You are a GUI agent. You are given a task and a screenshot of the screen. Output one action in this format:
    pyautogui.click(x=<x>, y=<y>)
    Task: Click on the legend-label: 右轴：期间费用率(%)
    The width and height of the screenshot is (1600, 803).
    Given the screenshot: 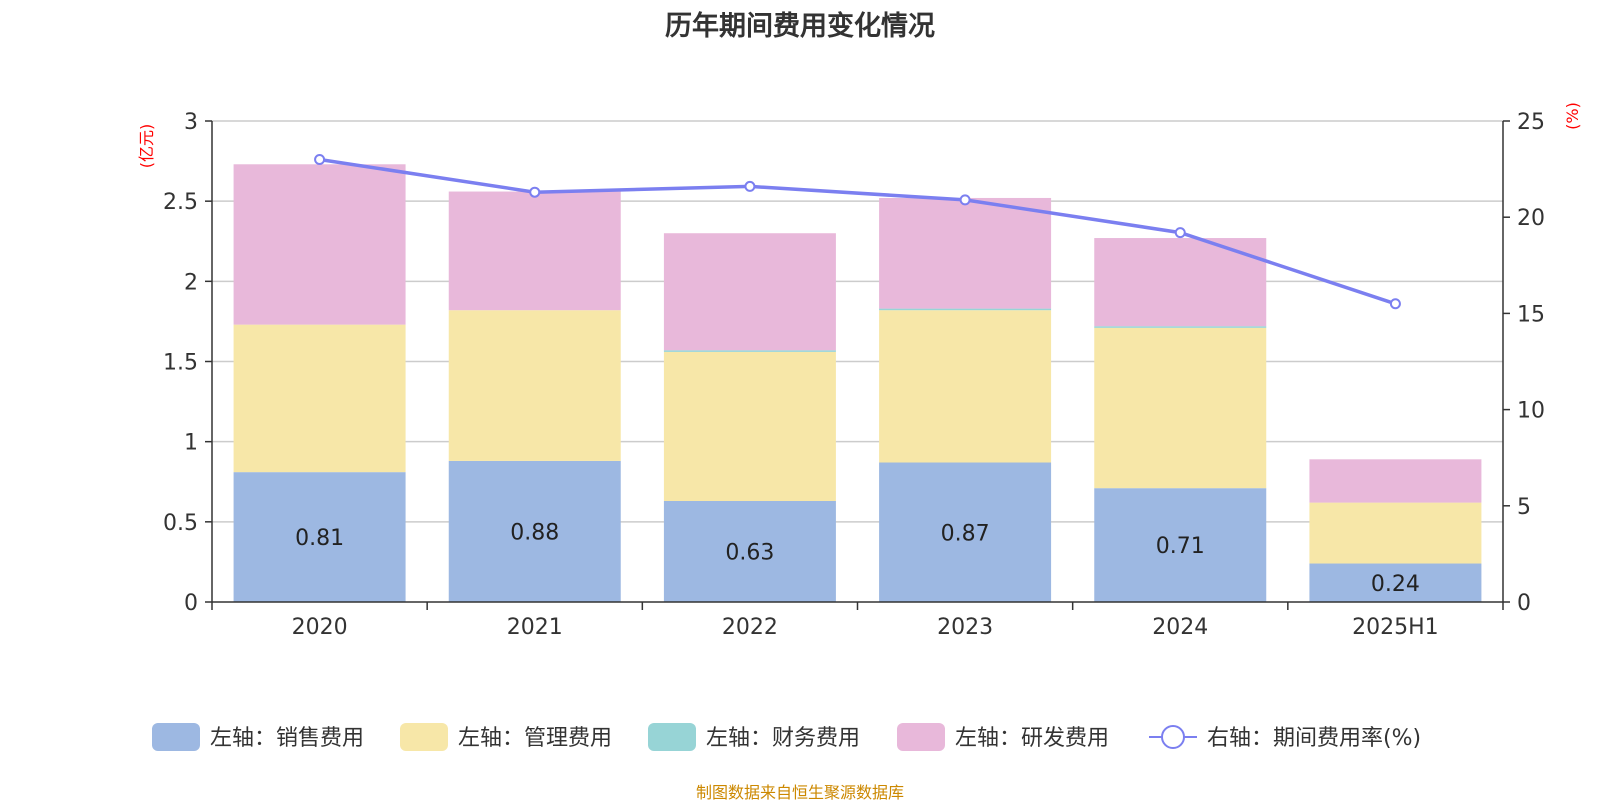 What is the action you would take?
    pyautogui.click(x=1314, y=738)
    